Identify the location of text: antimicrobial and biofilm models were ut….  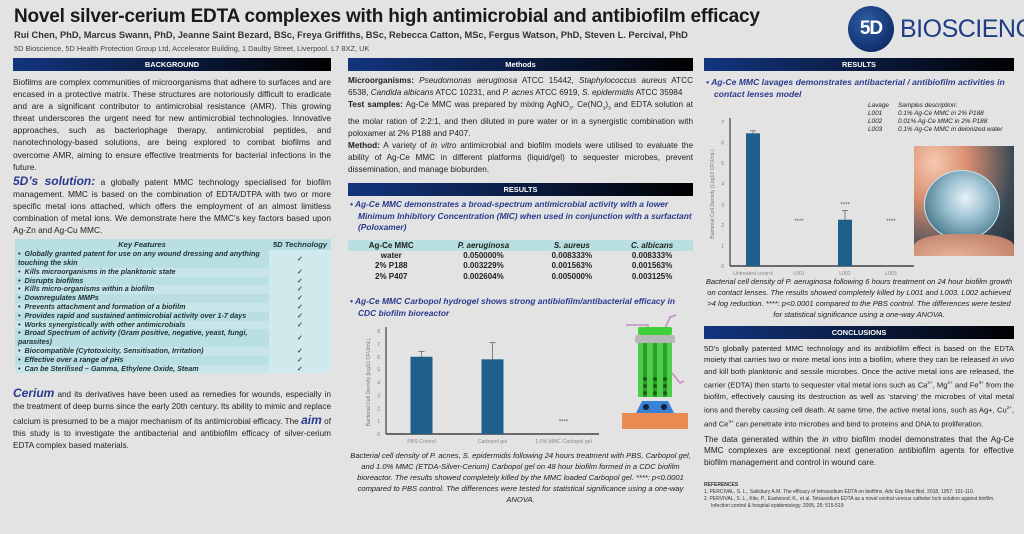
(520, 158).